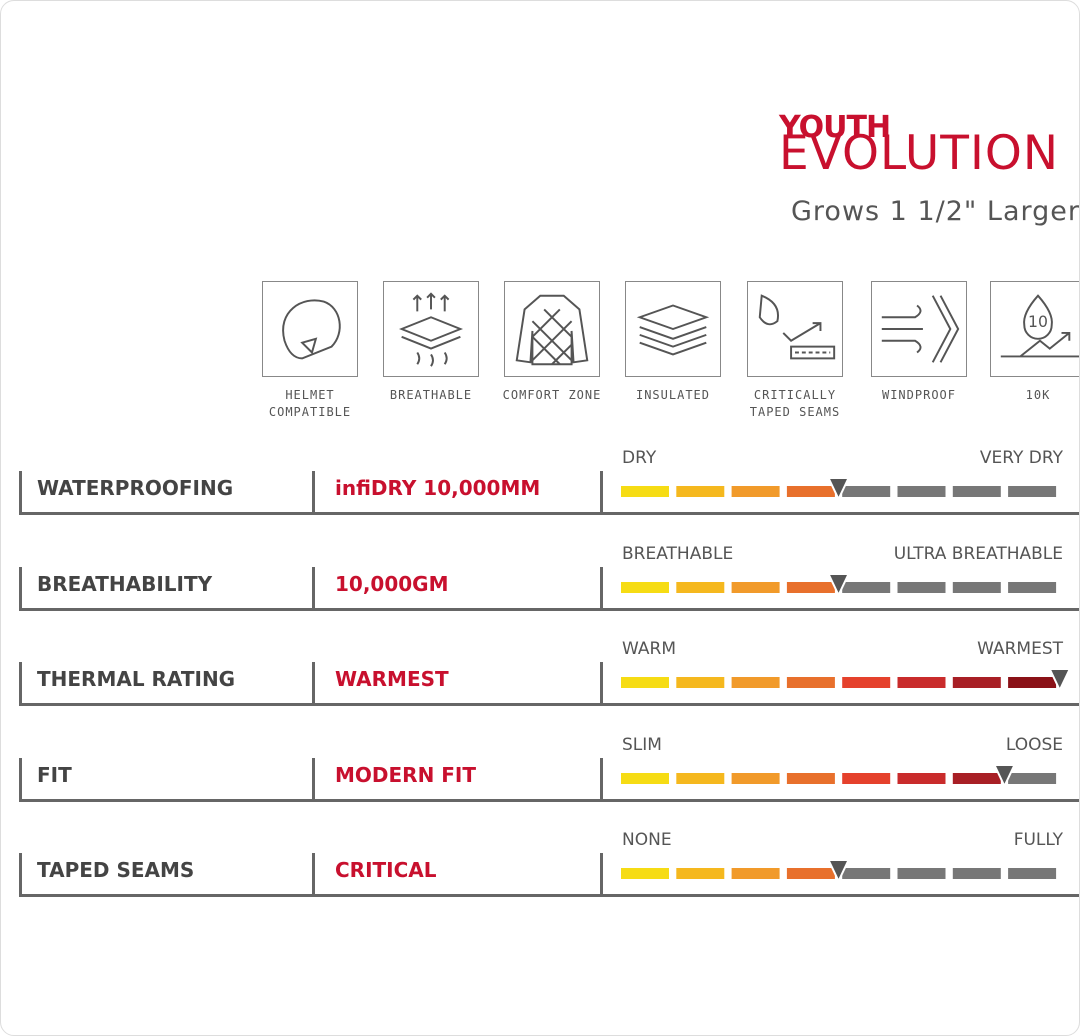 The image size is (1080, 1036). What do you see at coordinates (1038, 395) in the screenshot?
I see `icon-label: 10K` at bounding box center [1038, 395].